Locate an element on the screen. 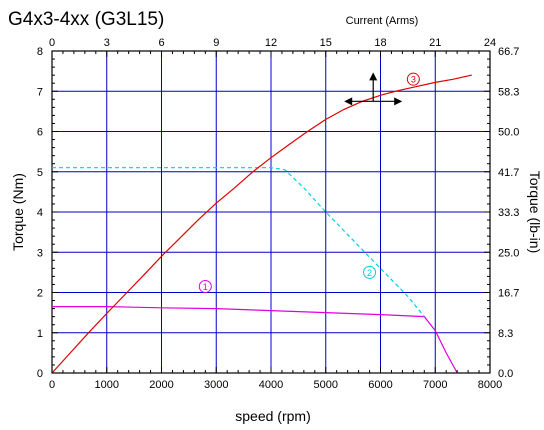 This screenshot has height=430, width=544. y2-tick-label: 66.7 is located at coordinates (508, 52).